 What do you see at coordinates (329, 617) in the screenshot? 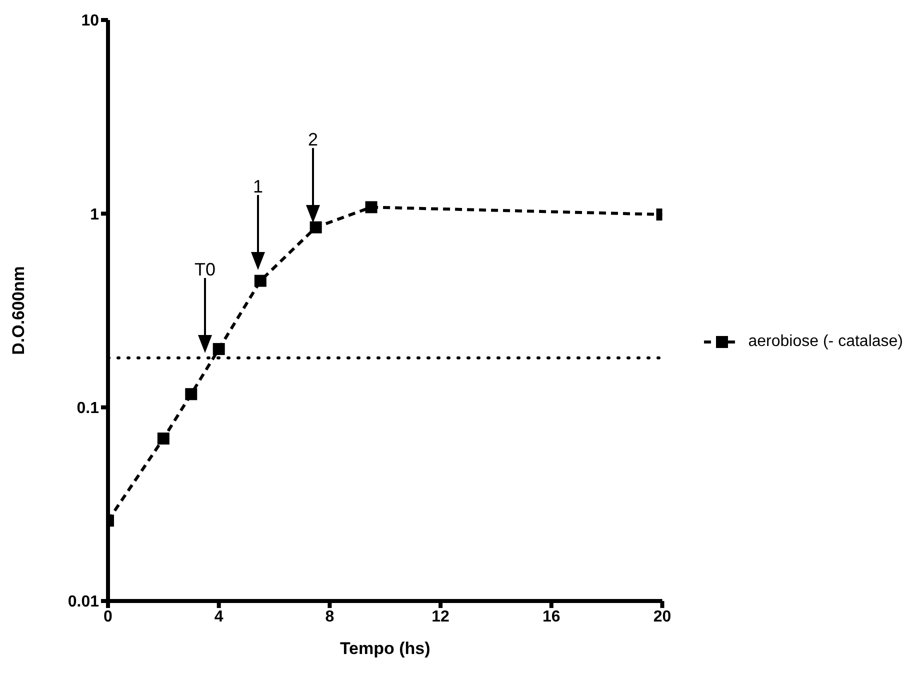
I see `x-tick-label: 8` at bounding box center [329, 617].